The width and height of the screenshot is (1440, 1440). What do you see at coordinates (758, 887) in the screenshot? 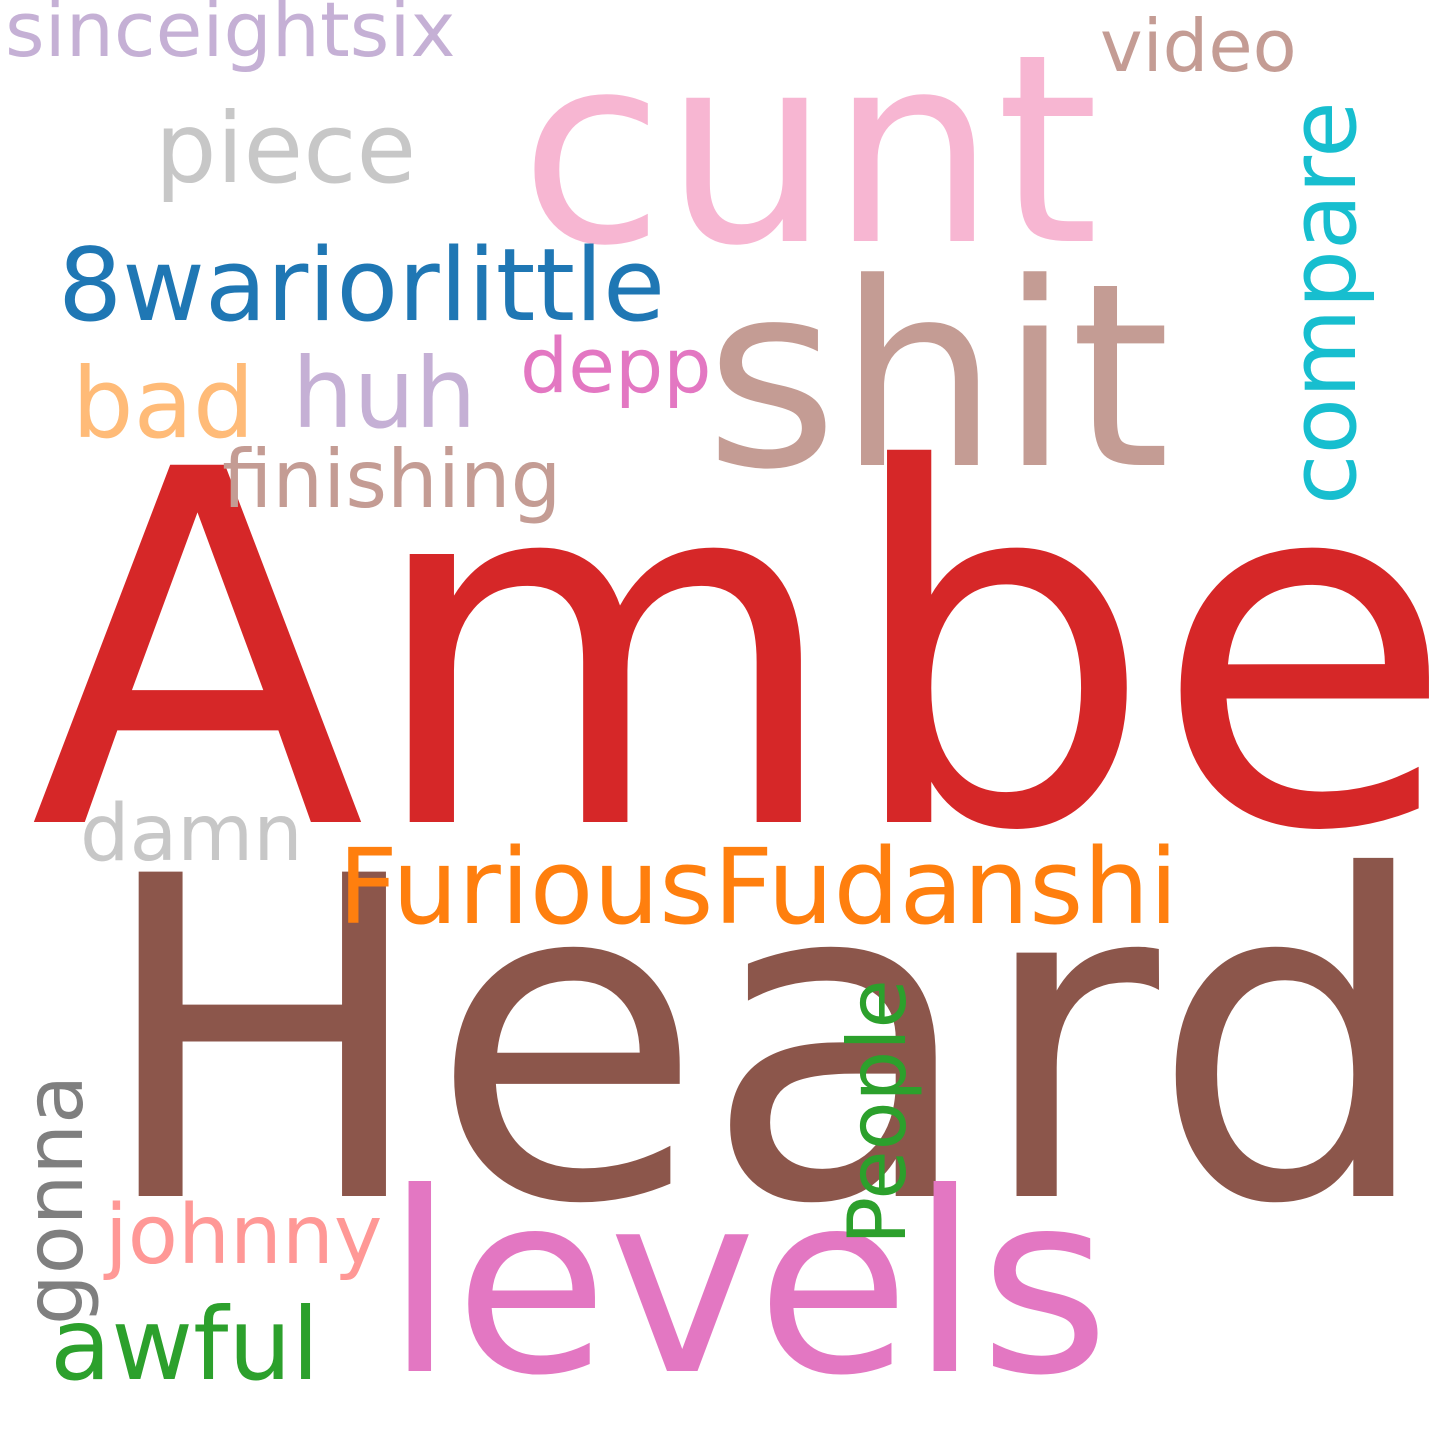
I see `word-furiousfudanshi: FuriousFudanshi` at bounding box center [758, 887].